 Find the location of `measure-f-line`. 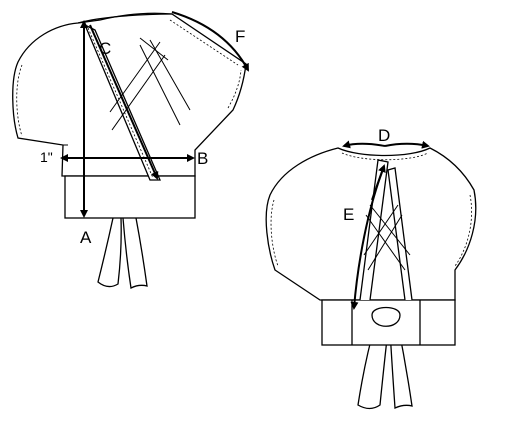

measure-f-line is located at coordinates (210, 41).